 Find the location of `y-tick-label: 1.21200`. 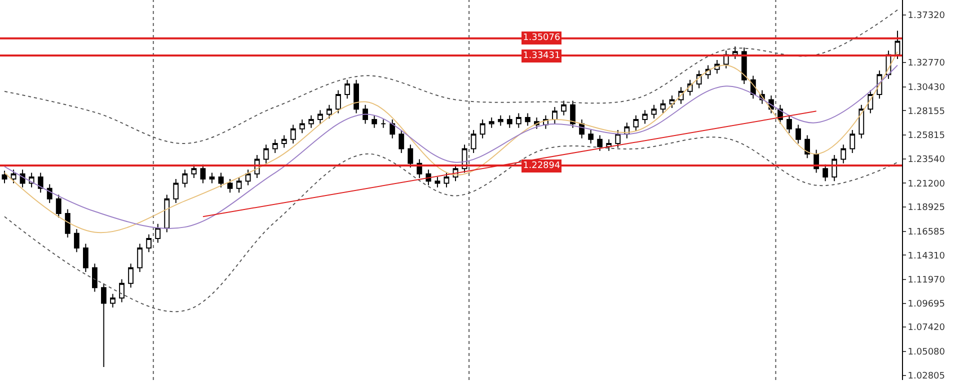

y-tick-label: 1.21200 is located at coordinates (927, 184).